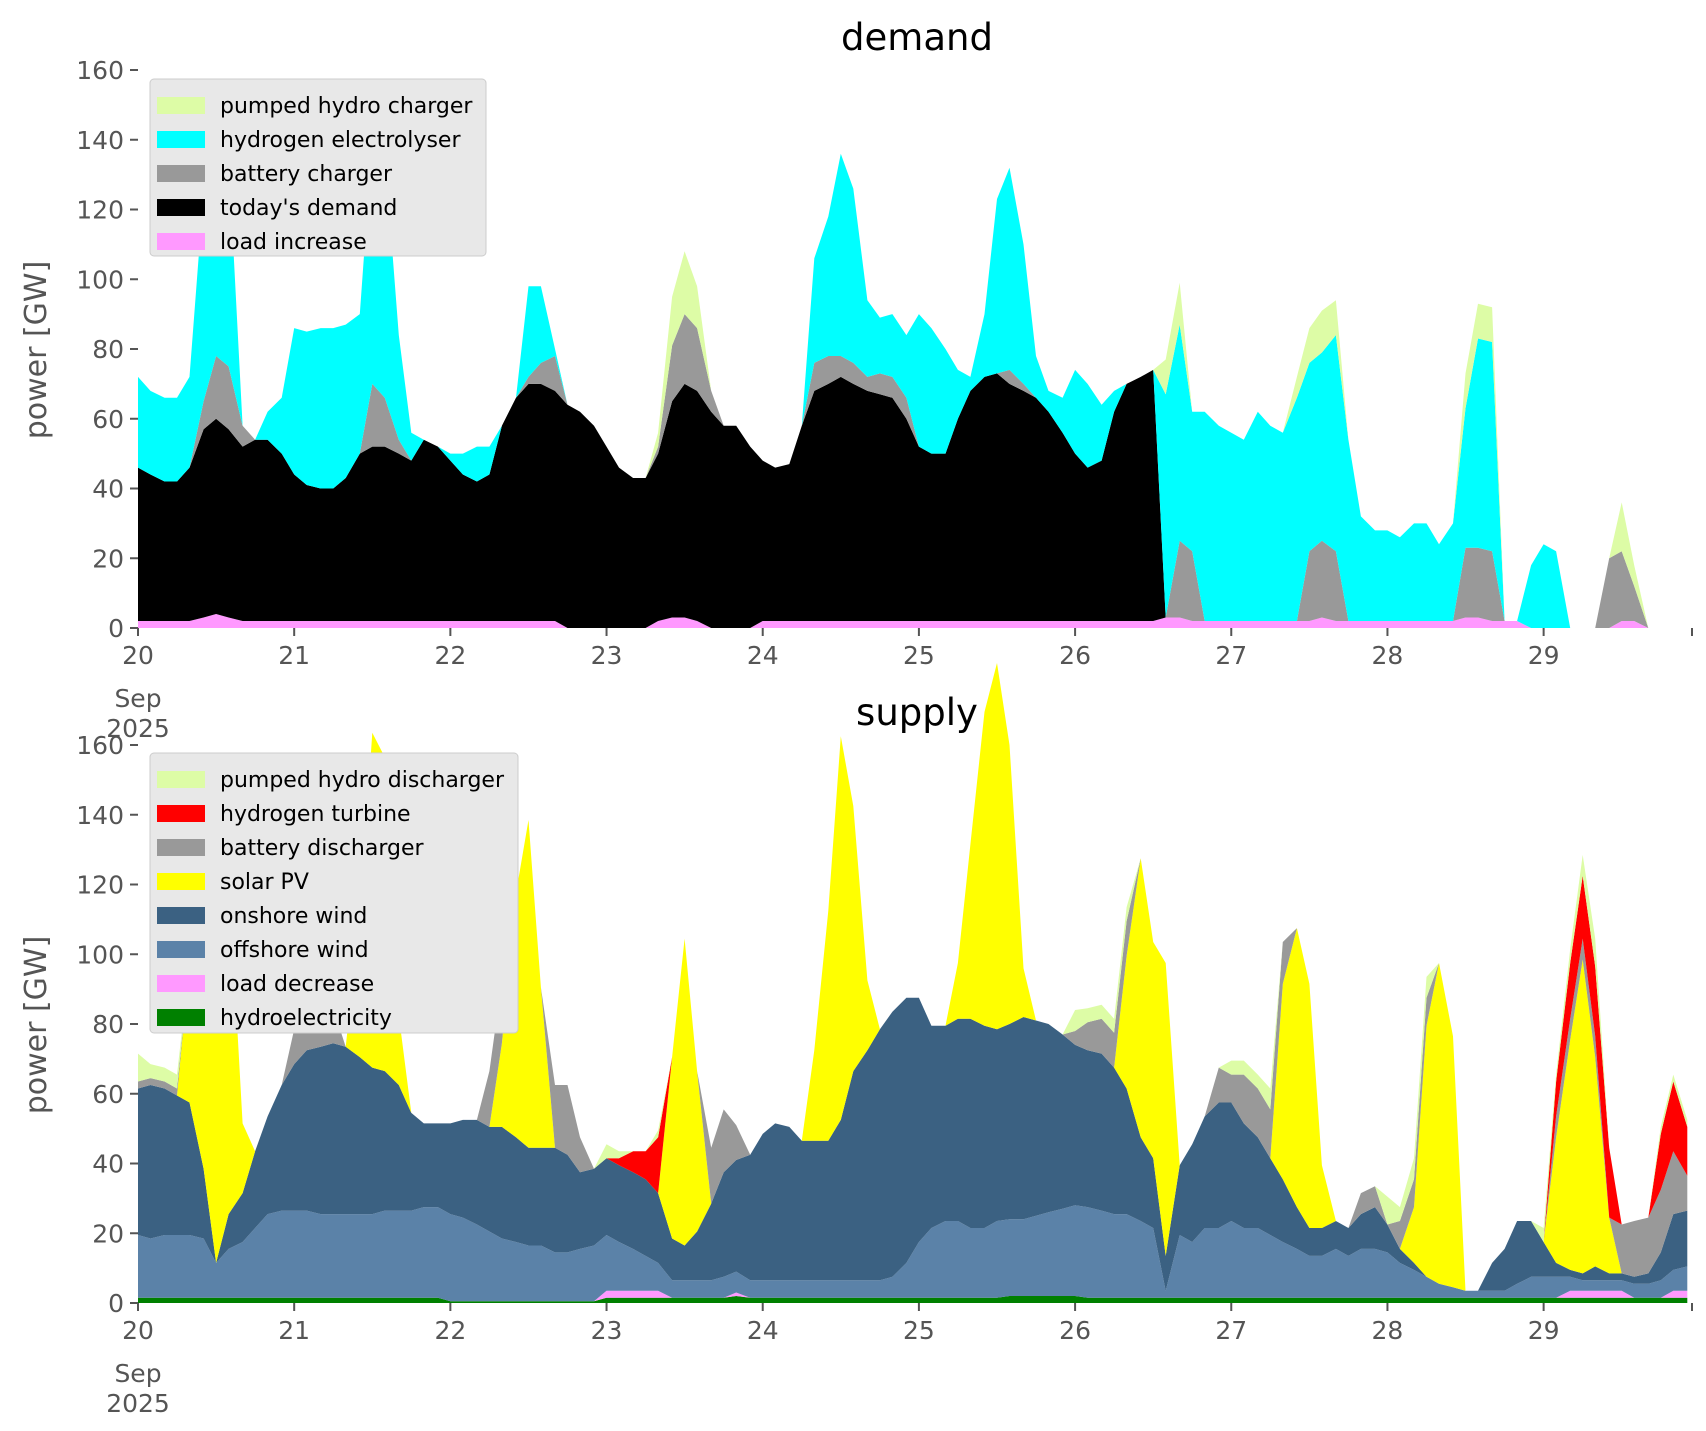  Describe the element at coordinates (917, 37) in the screenshot. I see `chart-title: demand` at that location.